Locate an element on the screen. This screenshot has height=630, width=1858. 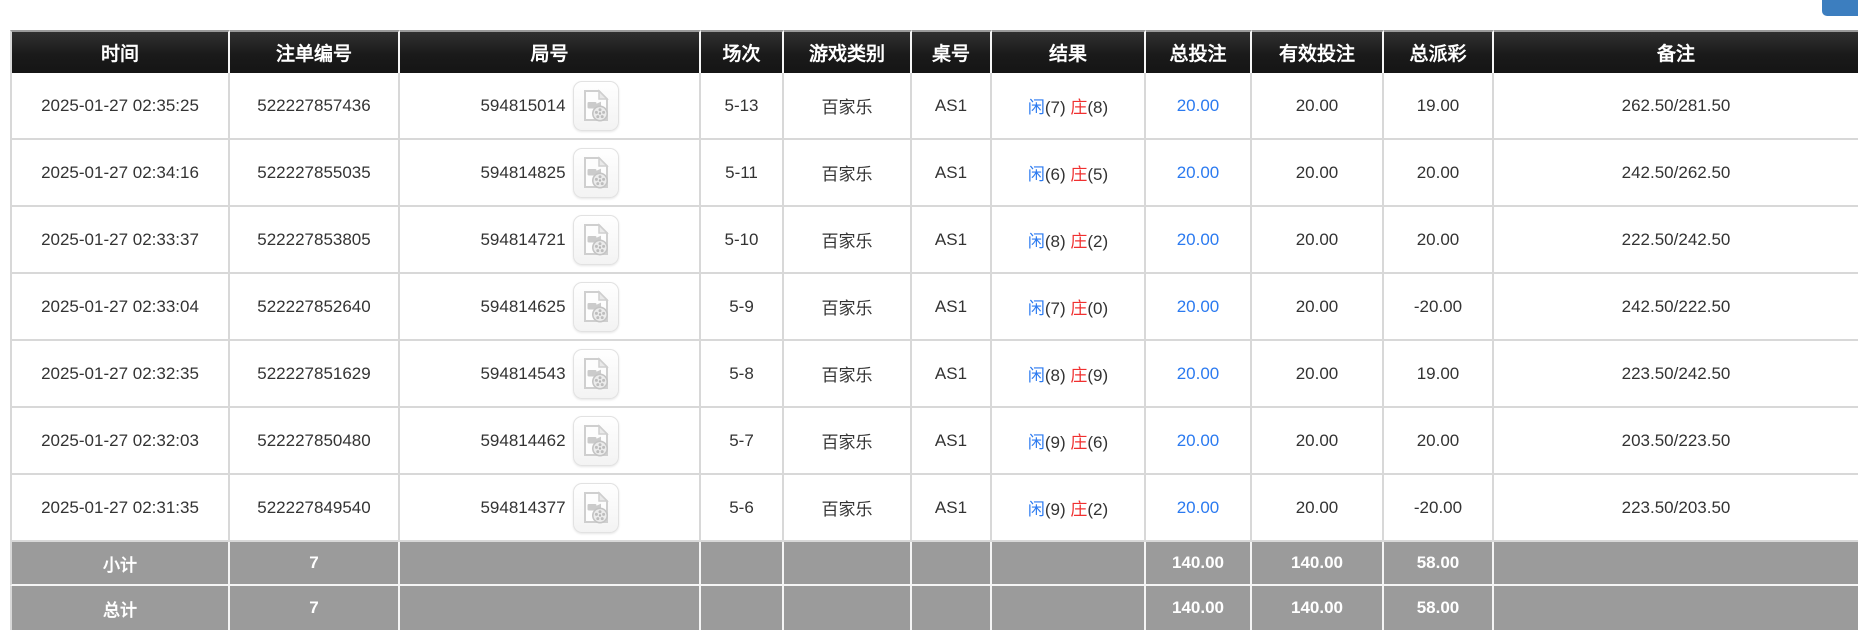
round-no-cell: 594814825 is located at coordinates (550, 173).